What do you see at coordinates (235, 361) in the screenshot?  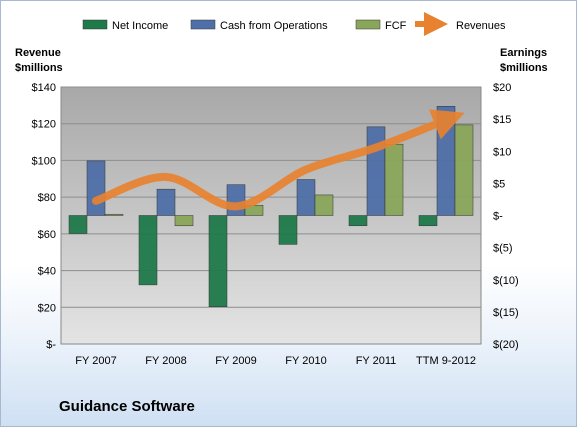 I see `x-tick-label: FY 2009` at bounding box center [235, 361].